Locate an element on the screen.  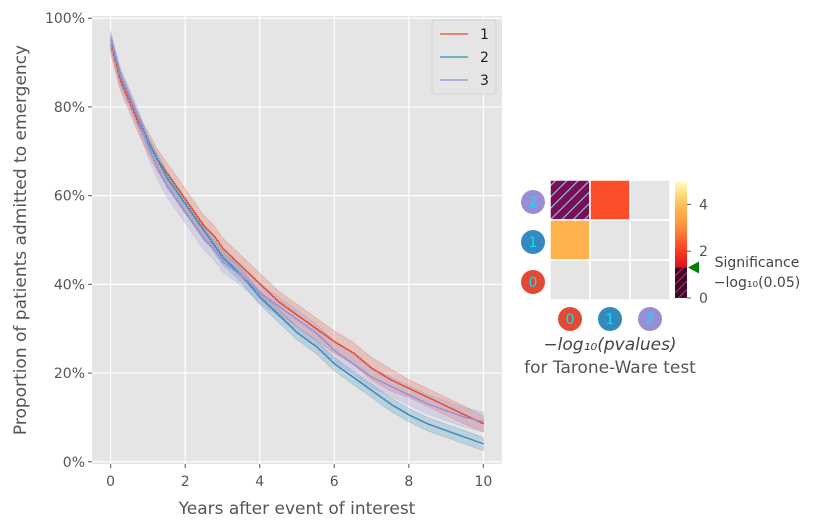
colorbar-tick-label: 2 is located at coordinates (703, 252).